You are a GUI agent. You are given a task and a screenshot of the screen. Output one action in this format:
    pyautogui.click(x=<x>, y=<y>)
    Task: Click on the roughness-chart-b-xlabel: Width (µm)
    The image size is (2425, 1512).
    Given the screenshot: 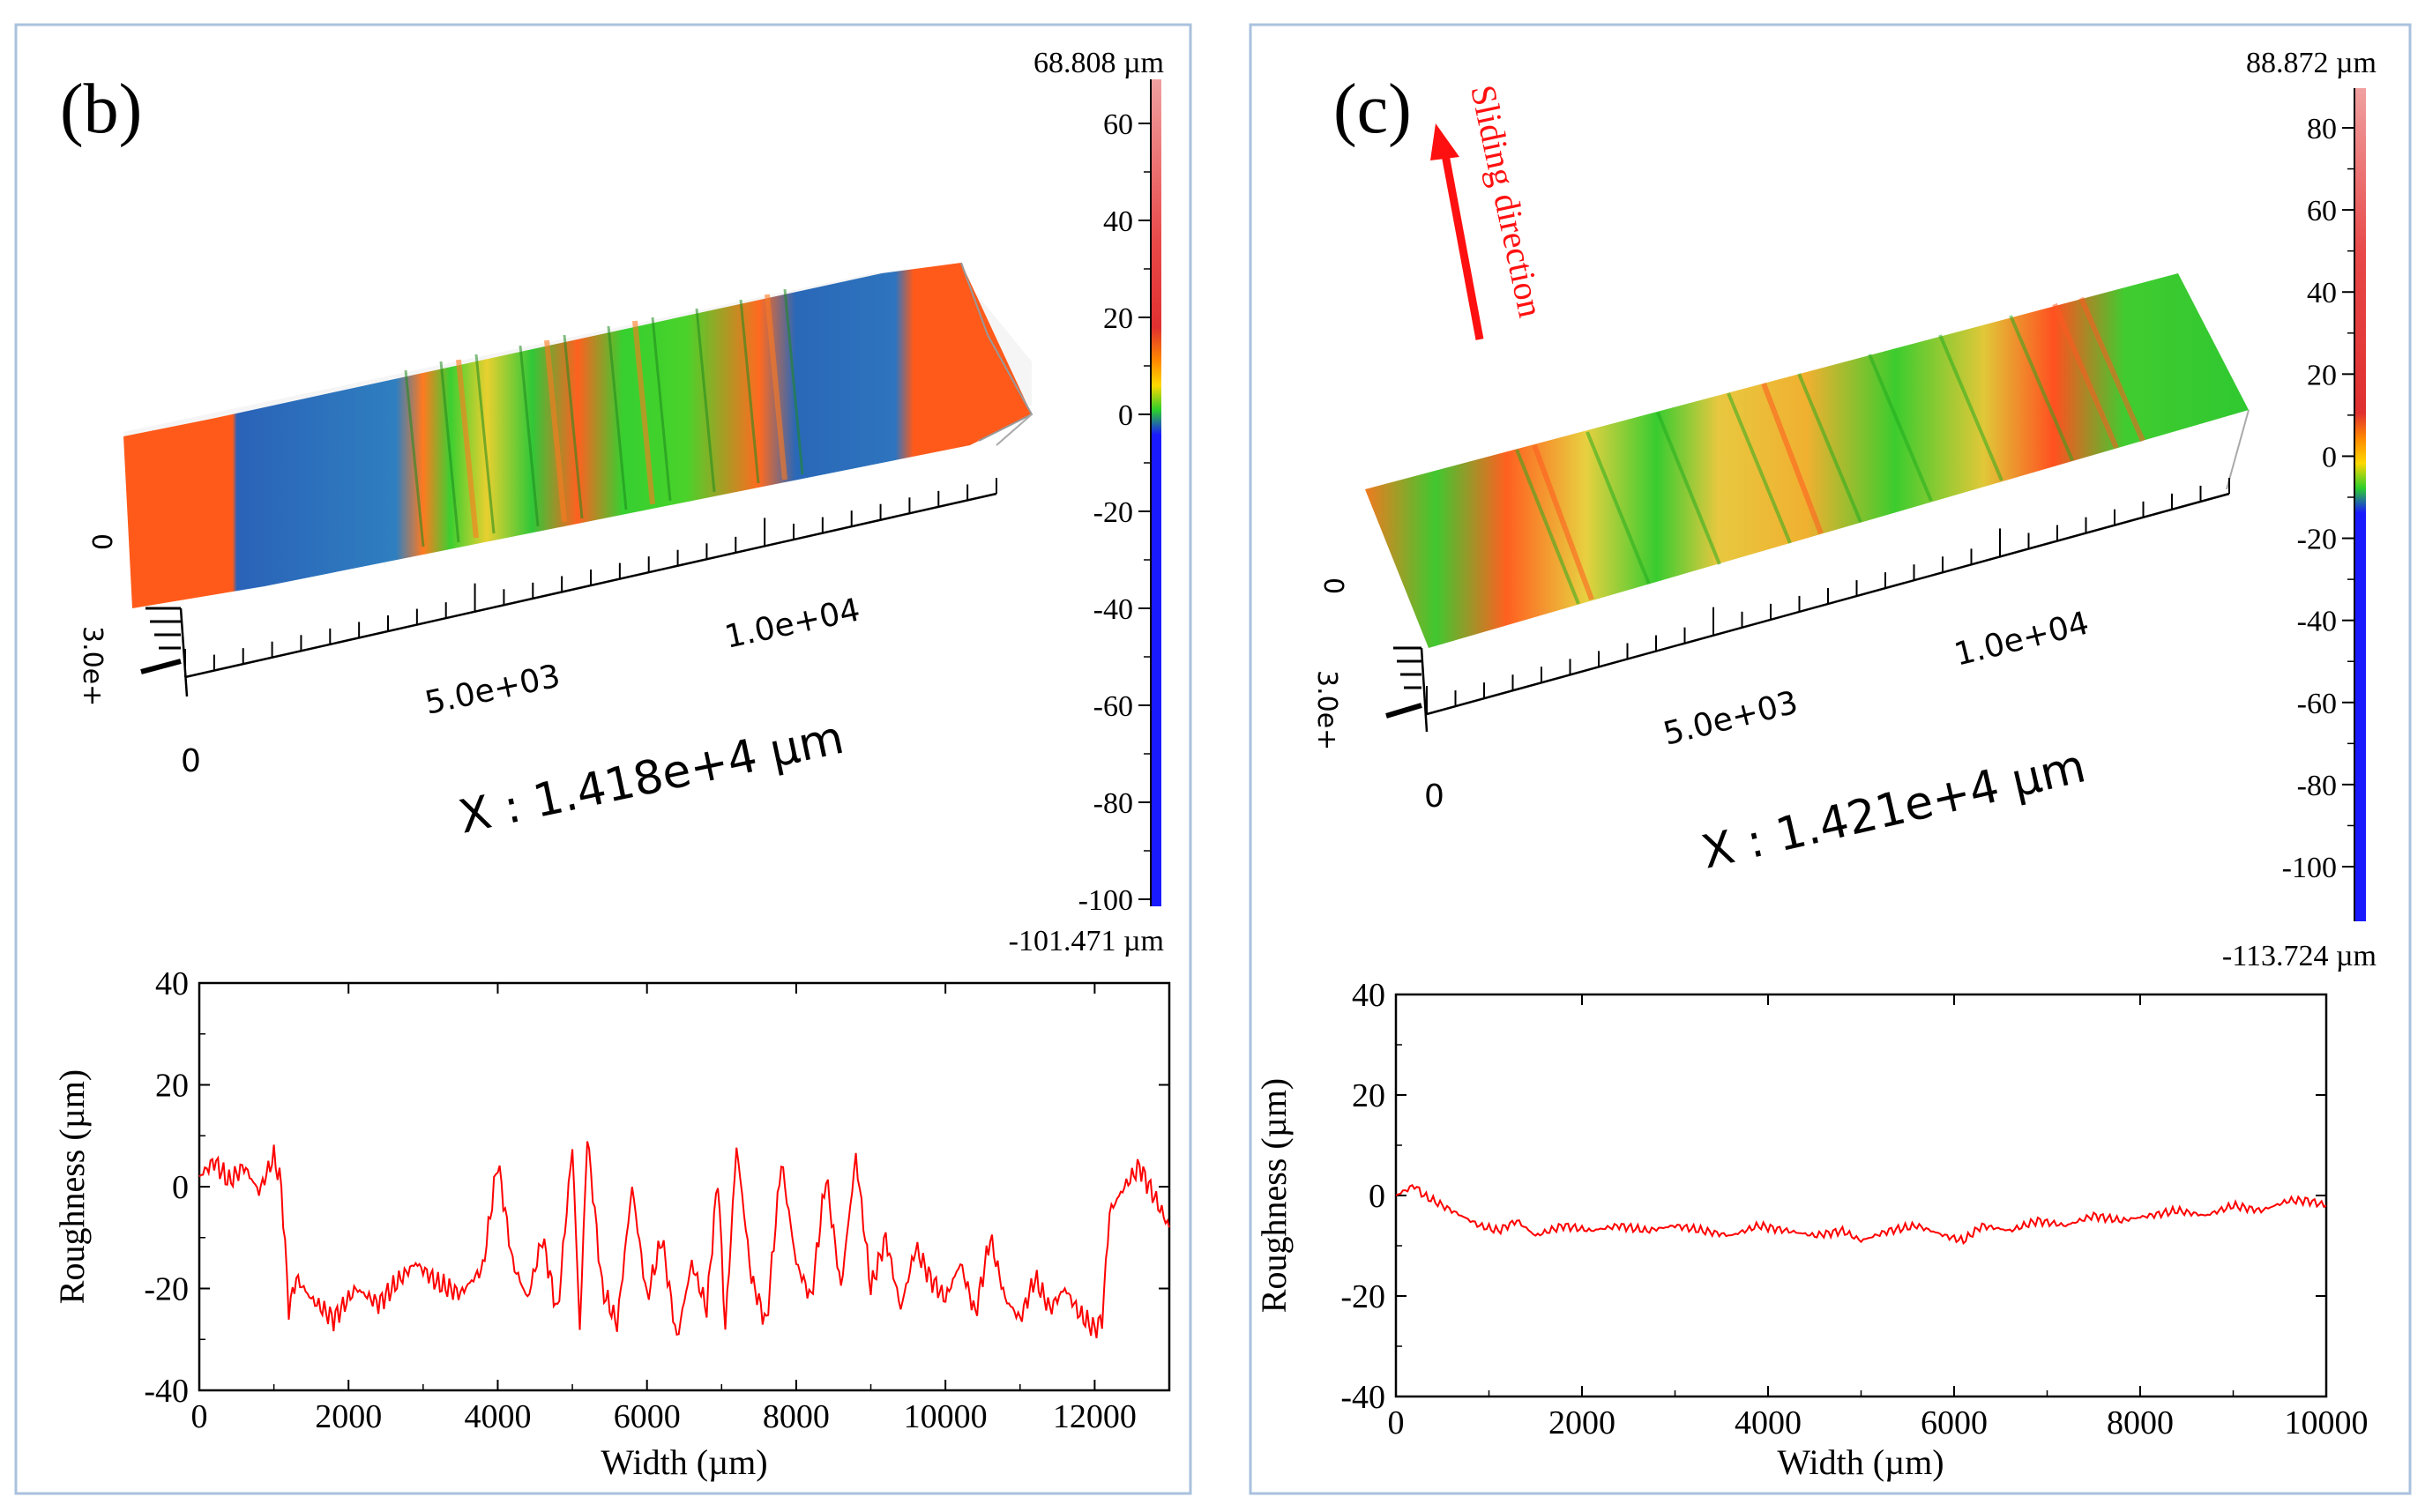 What is the action you would take?
    pyautogui.click(x=684, y=1462)
    